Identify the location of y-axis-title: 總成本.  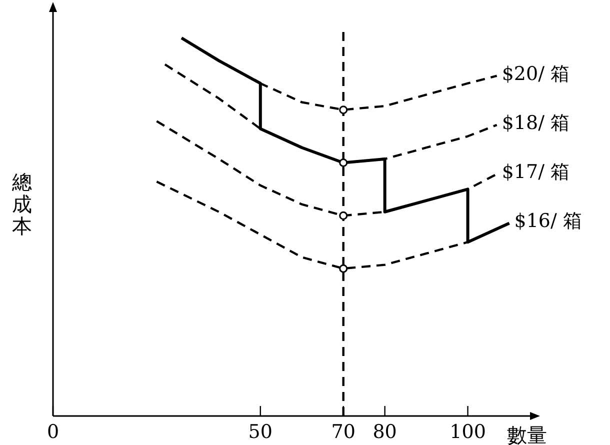
(21, 204).